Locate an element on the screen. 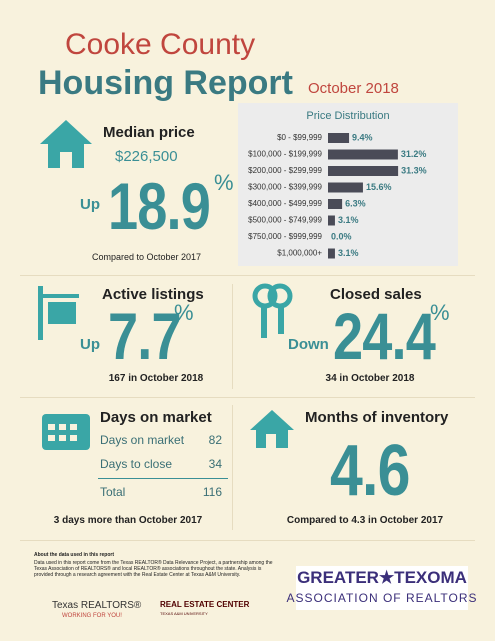 This screenshot has height=641, width=495. closed-direction: Down is located at coordinates (308, 344).